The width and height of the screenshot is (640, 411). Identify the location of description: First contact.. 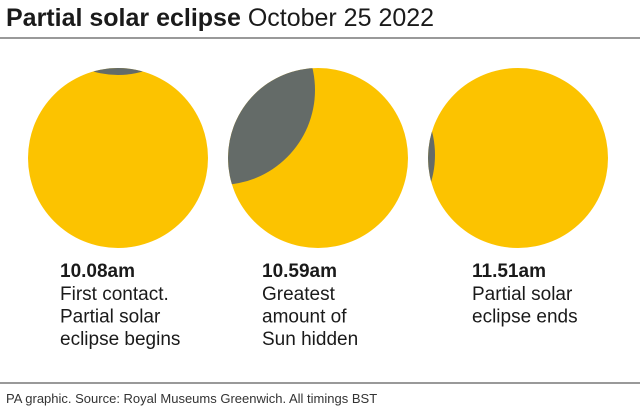
(114, 294).